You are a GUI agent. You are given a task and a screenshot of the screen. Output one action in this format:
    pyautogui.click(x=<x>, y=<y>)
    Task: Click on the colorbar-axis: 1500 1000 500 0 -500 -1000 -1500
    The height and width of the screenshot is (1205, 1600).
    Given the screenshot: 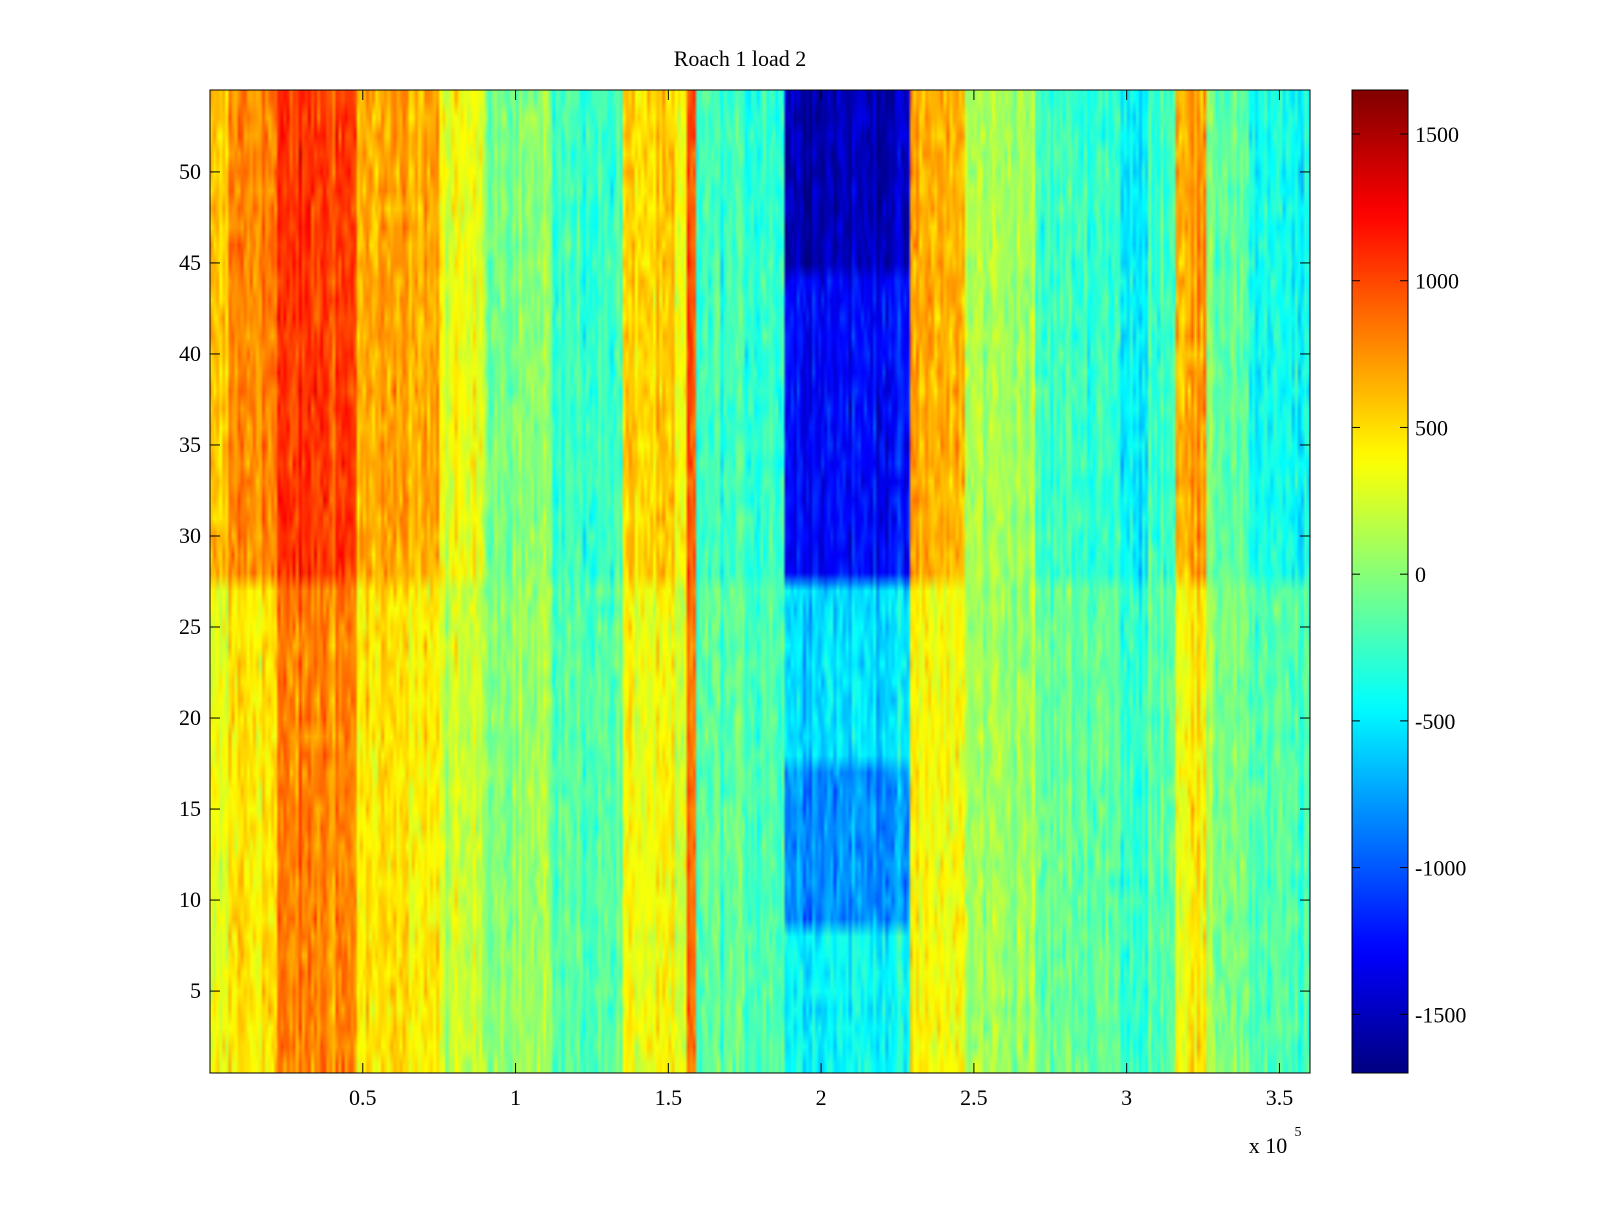 What is the action you would take?
    pyautogui.click(x=1409, y=574)
    